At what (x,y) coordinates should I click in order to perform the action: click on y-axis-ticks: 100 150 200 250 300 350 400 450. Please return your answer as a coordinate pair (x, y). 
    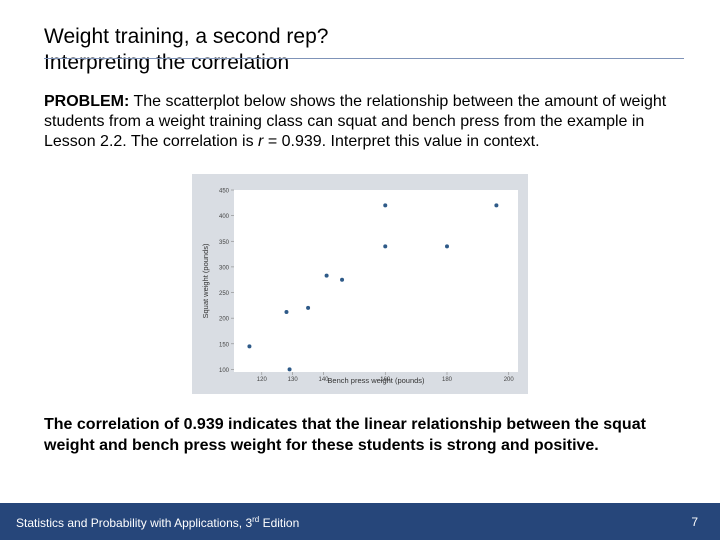
    Looking at the image, I should click on (226, 281).